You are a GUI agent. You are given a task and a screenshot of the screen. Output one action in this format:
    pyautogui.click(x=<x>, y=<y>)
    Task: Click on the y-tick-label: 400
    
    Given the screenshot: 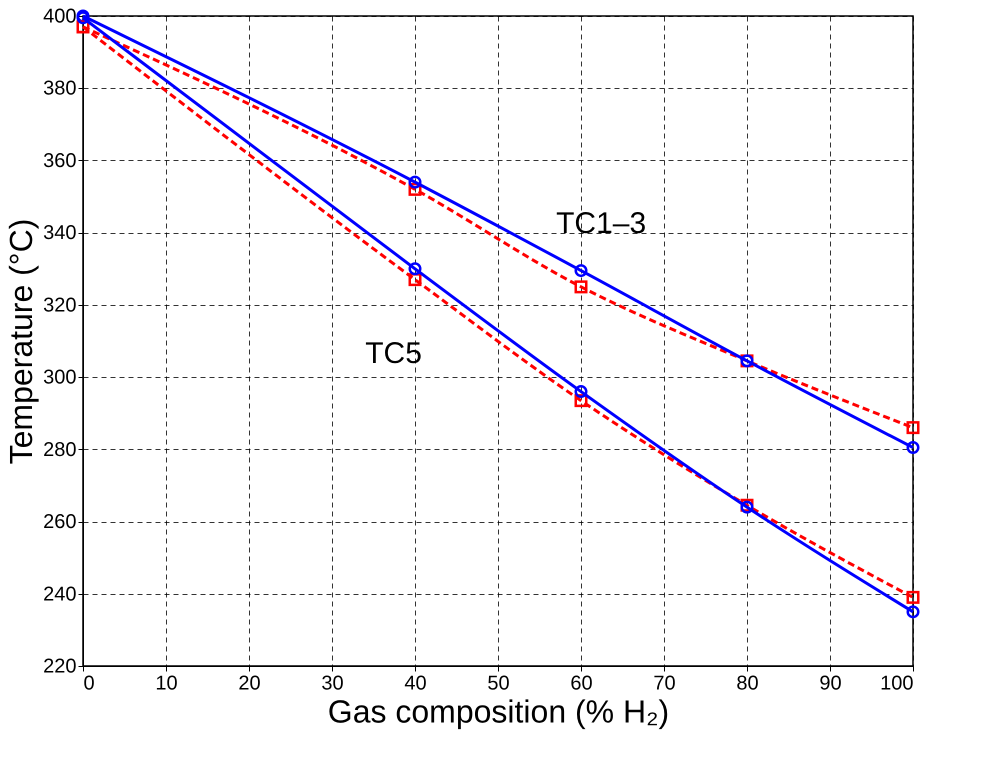 What is the action you would take?
    pyautogui.click(x=59, y=17)
    